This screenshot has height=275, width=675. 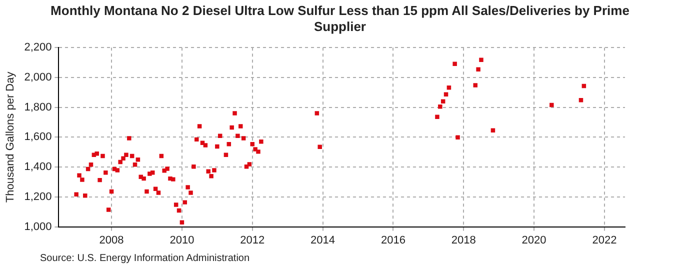 I want to click on x-tick-label: 2016, so click(x=393, y=240).